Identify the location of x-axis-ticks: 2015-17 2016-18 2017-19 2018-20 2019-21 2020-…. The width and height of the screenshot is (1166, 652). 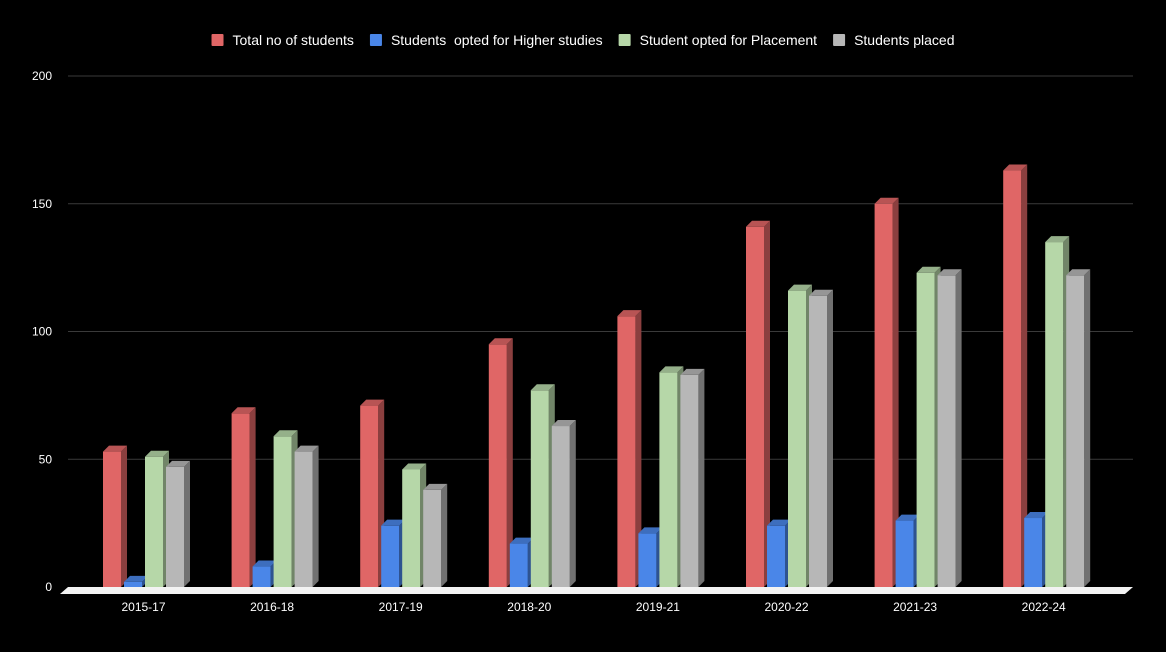
(593, 607).